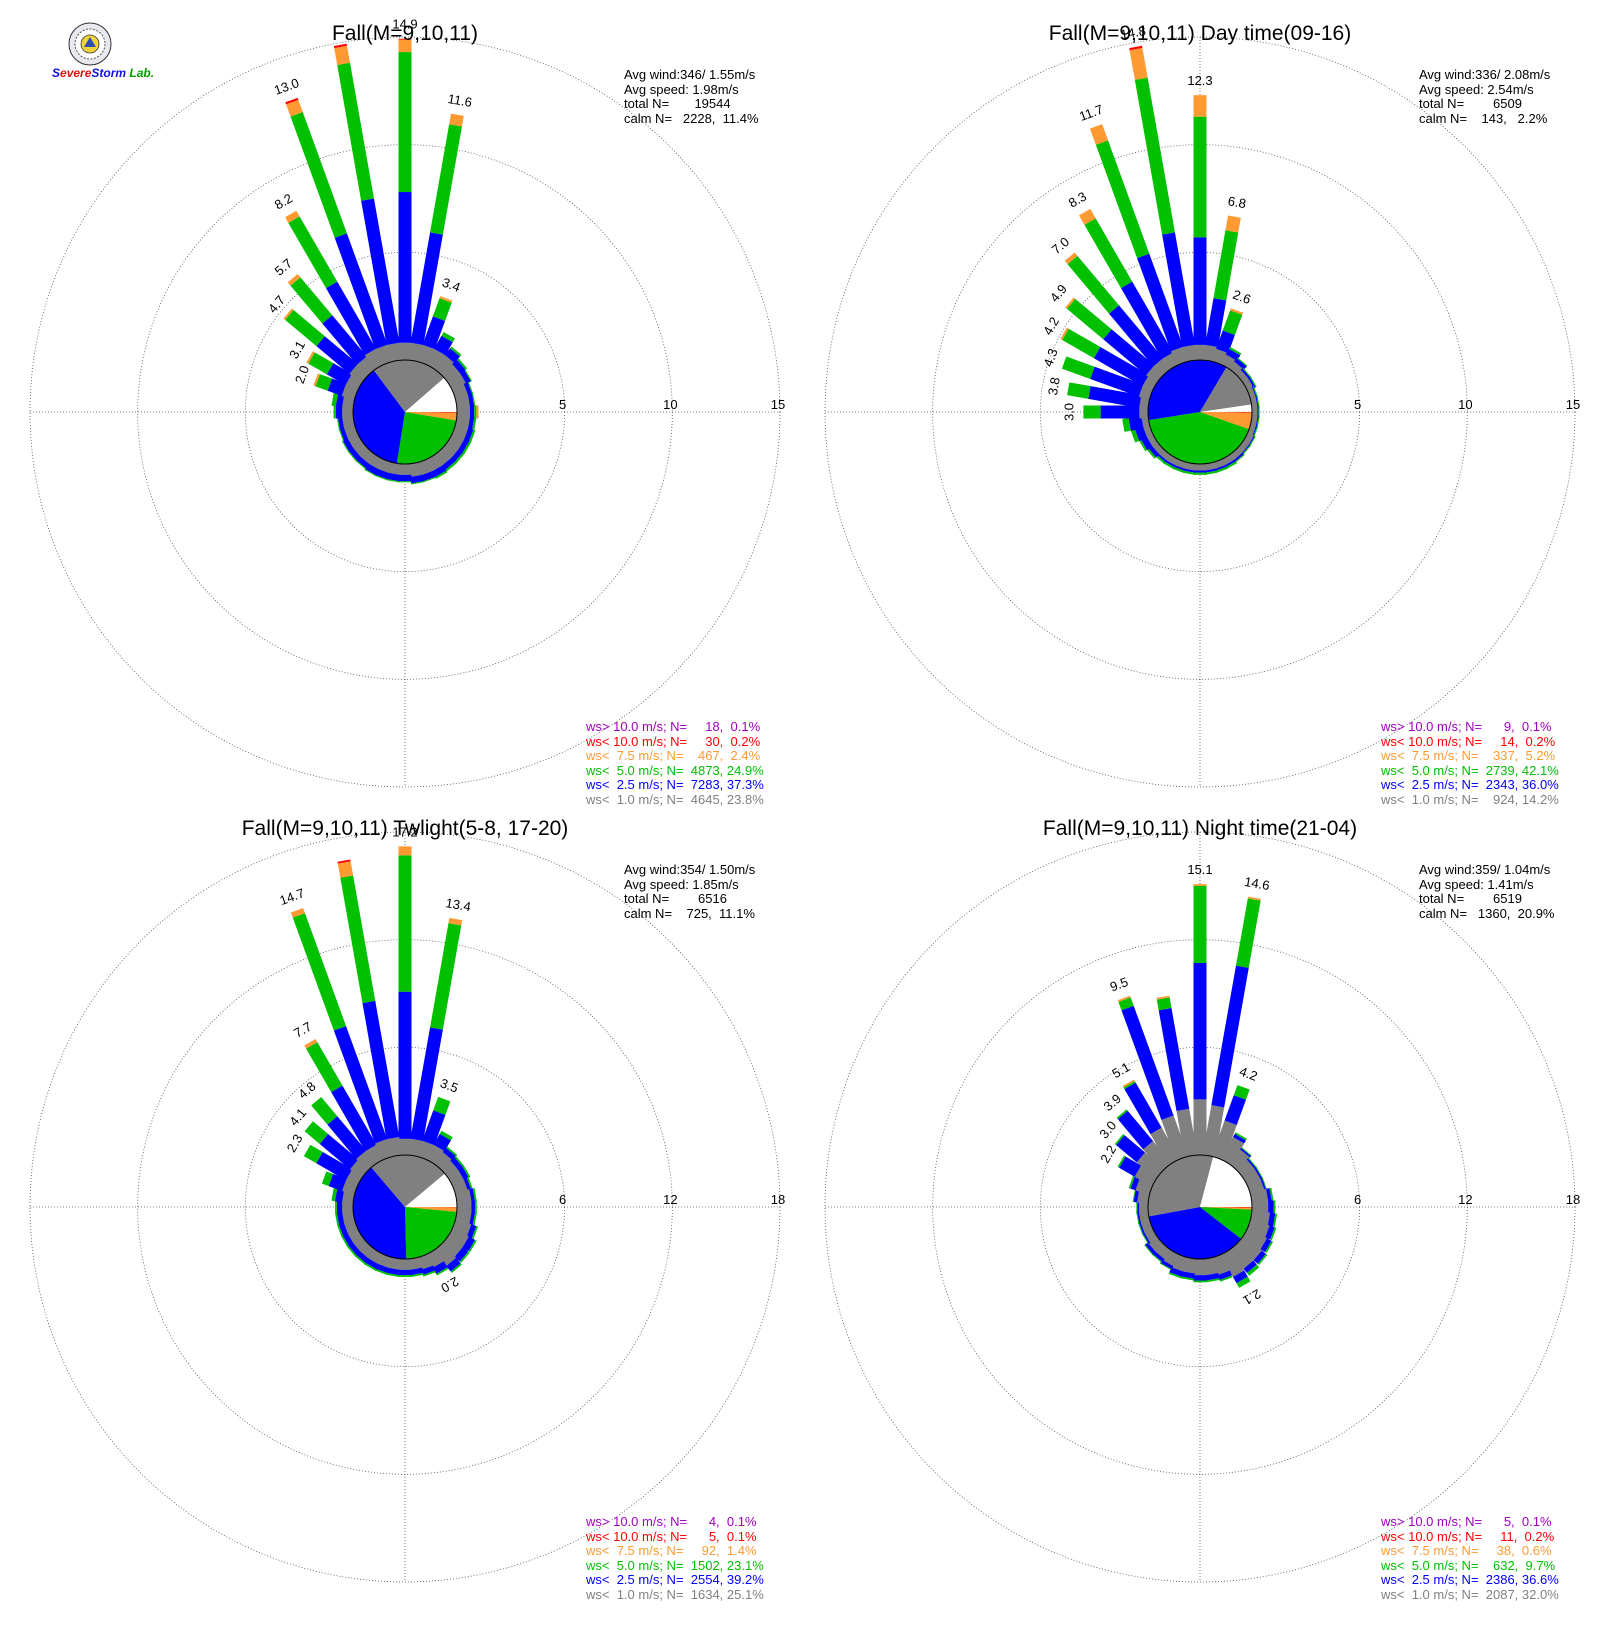  Describe the element at coordinates (295, 1143) in the screenshot. I see `bar-total-label: 2.3` at that location.